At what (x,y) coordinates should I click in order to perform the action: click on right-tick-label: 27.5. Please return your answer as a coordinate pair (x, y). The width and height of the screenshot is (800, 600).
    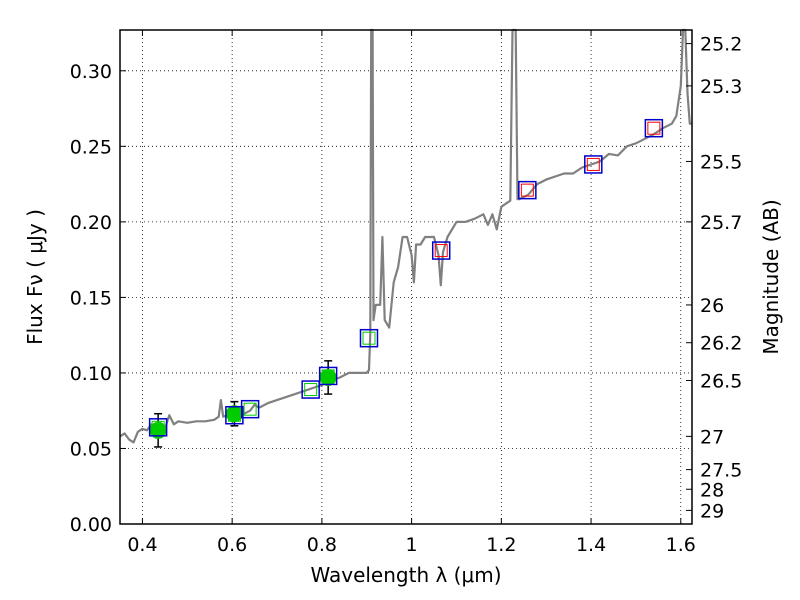
    Looking at the image, I should click on (721, 471).